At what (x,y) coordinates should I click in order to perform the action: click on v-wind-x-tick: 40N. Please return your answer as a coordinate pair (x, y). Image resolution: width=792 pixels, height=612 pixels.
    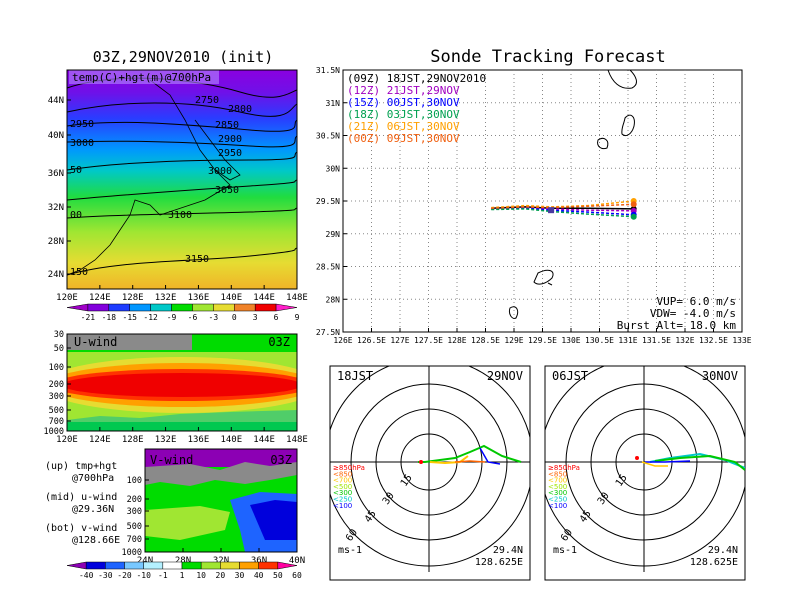
    Looking at the image, I should click on (297, 561).